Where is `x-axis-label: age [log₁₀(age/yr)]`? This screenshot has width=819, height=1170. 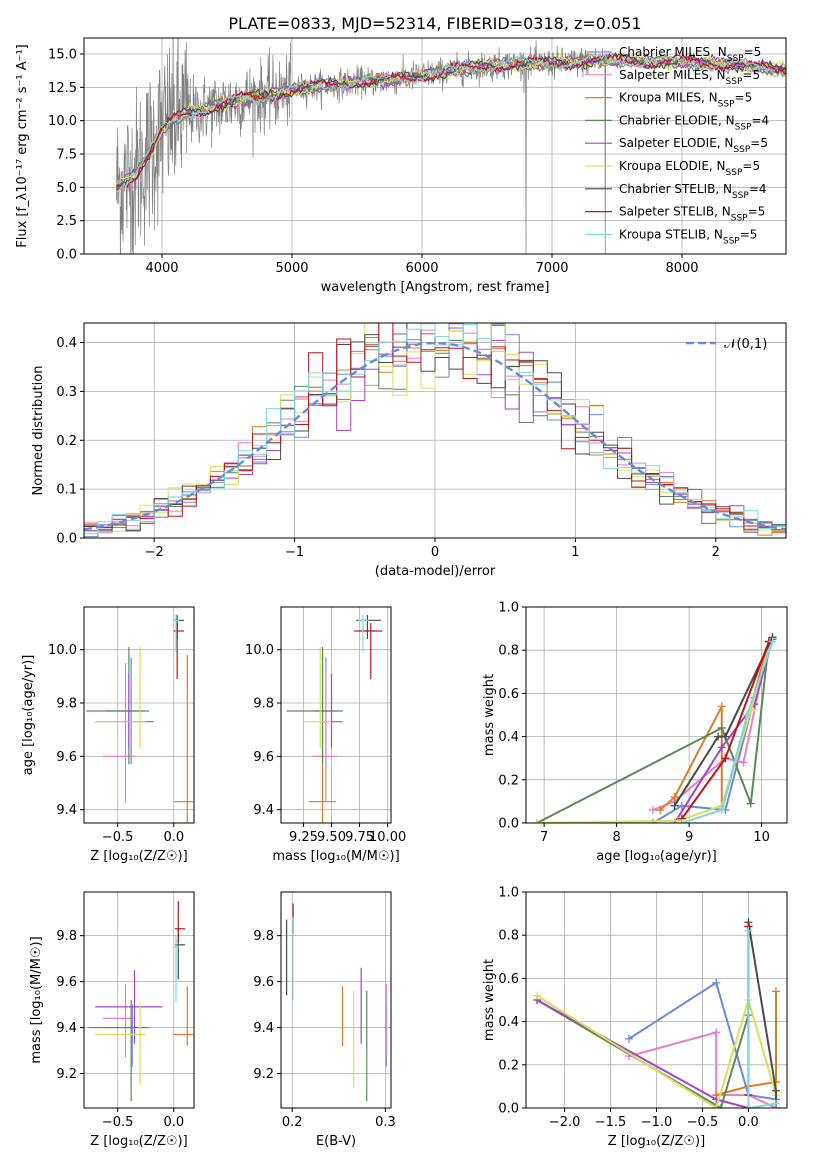
x-axis-label: age [log₁₀(age/yr)] is located at coordinates (656, 856).